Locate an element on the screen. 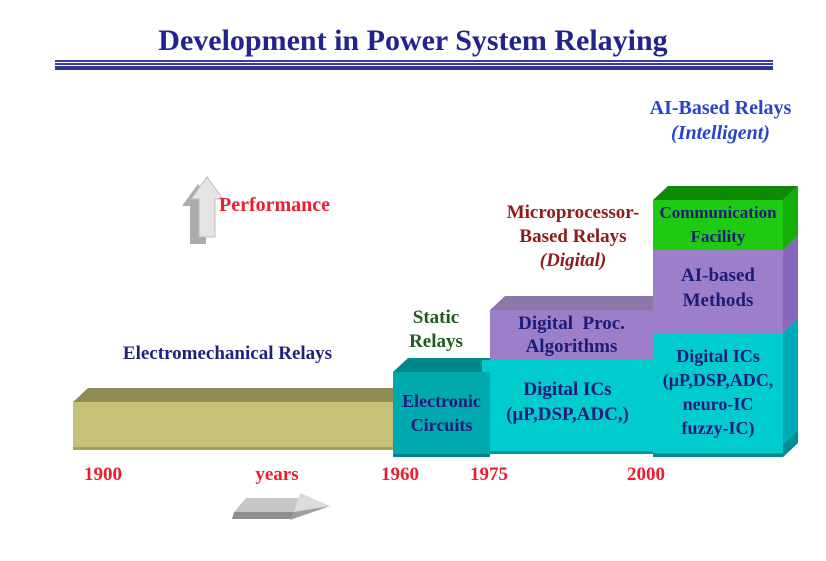  digital-ics-right-line3: neuro-IC is located at coordinates (718, 404).